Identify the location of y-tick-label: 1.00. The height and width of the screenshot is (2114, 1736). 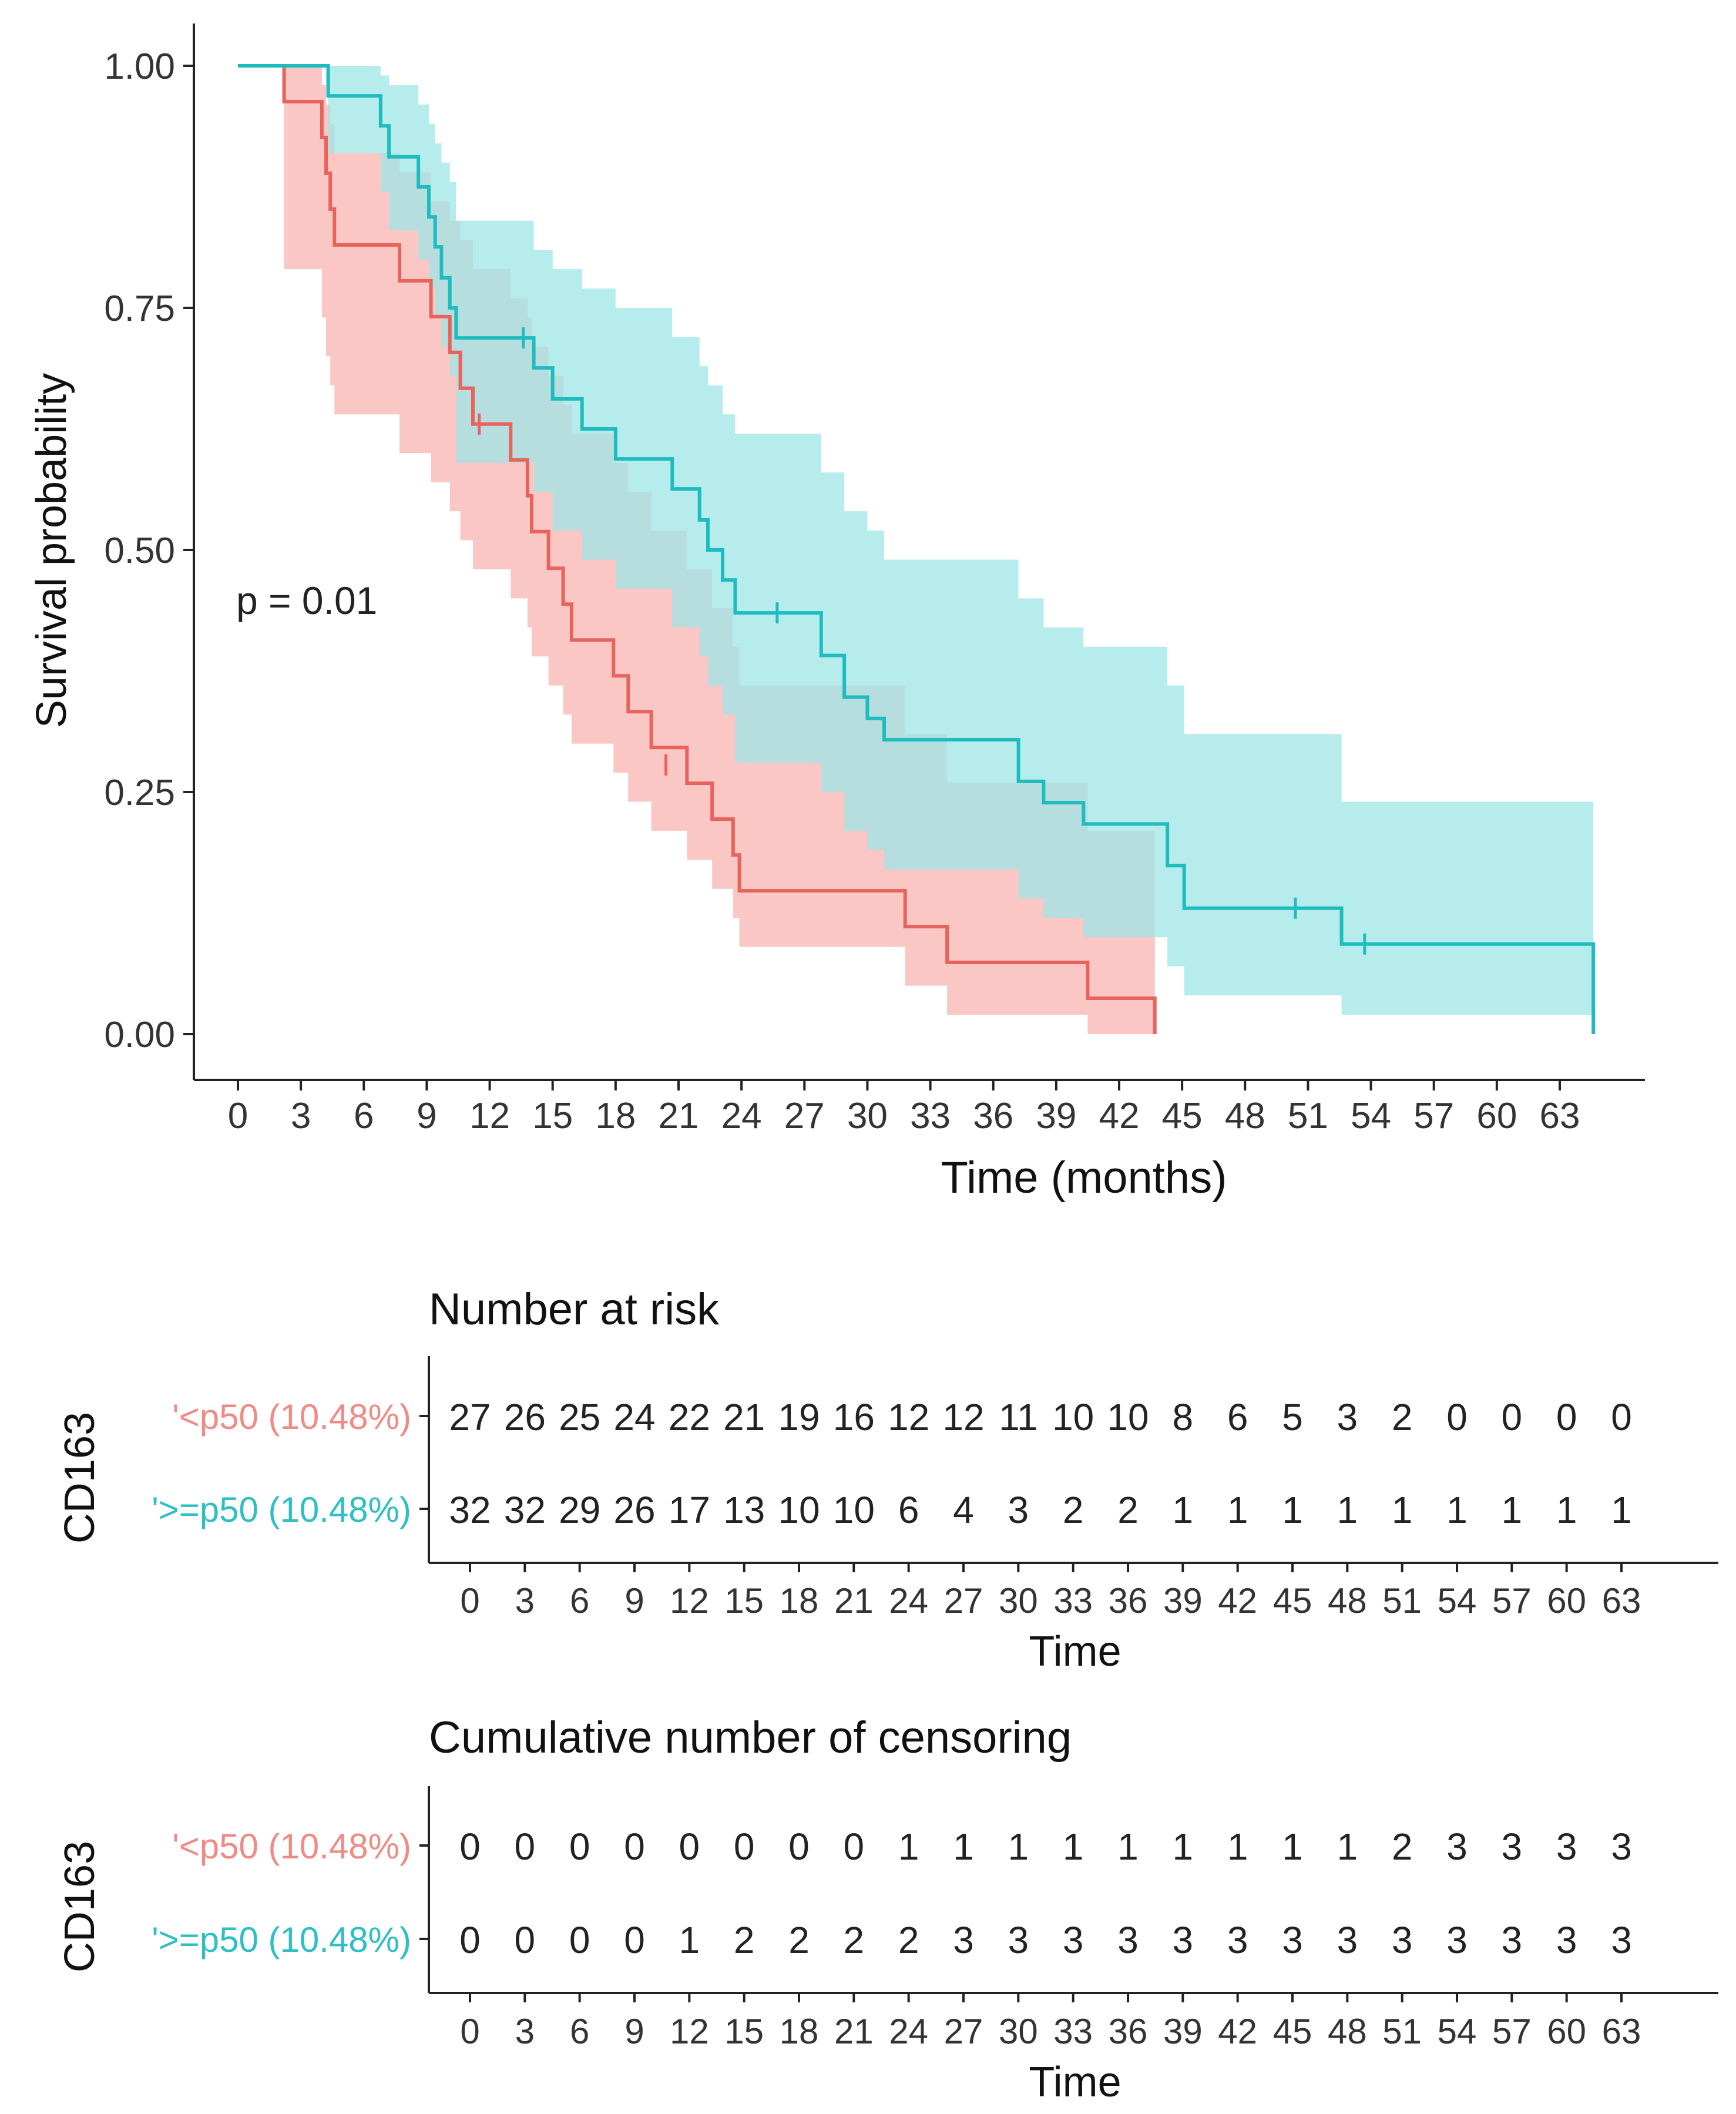
(139, 67).